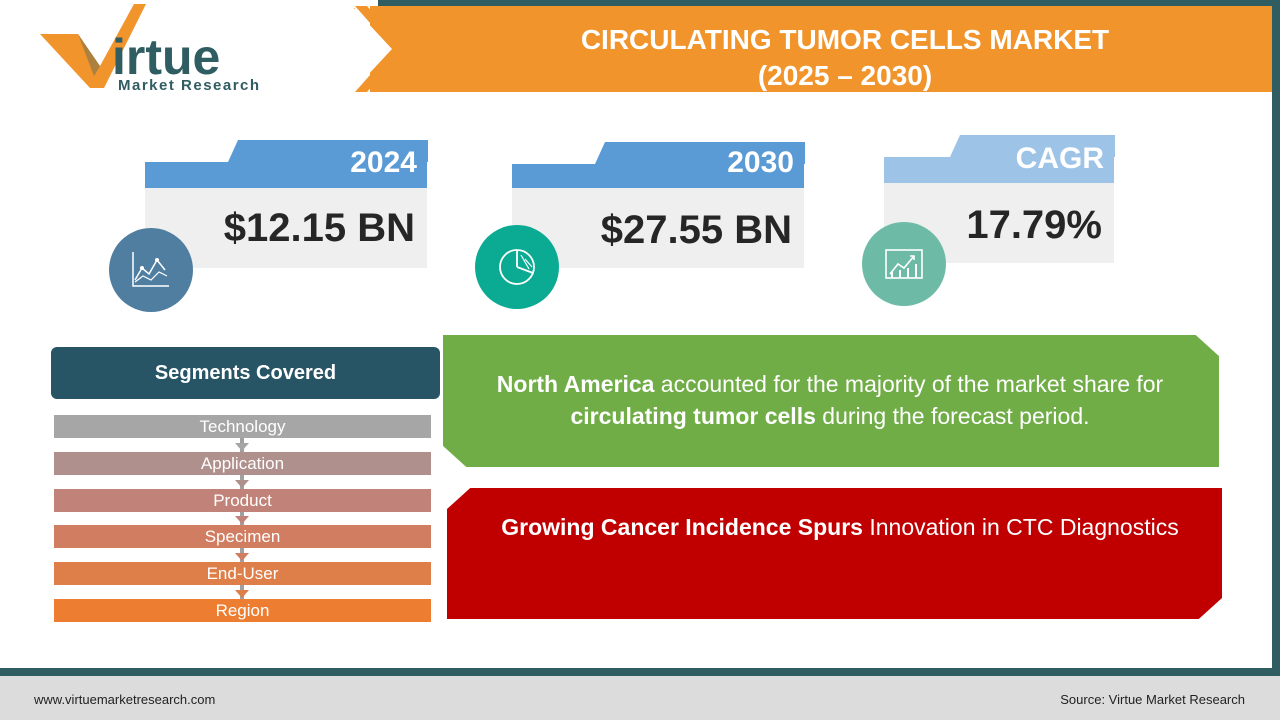  What do you see at coordinates (242, 426) in the screenshot?
I see `segment-technology: Technology` at bounding box center [242, 426].